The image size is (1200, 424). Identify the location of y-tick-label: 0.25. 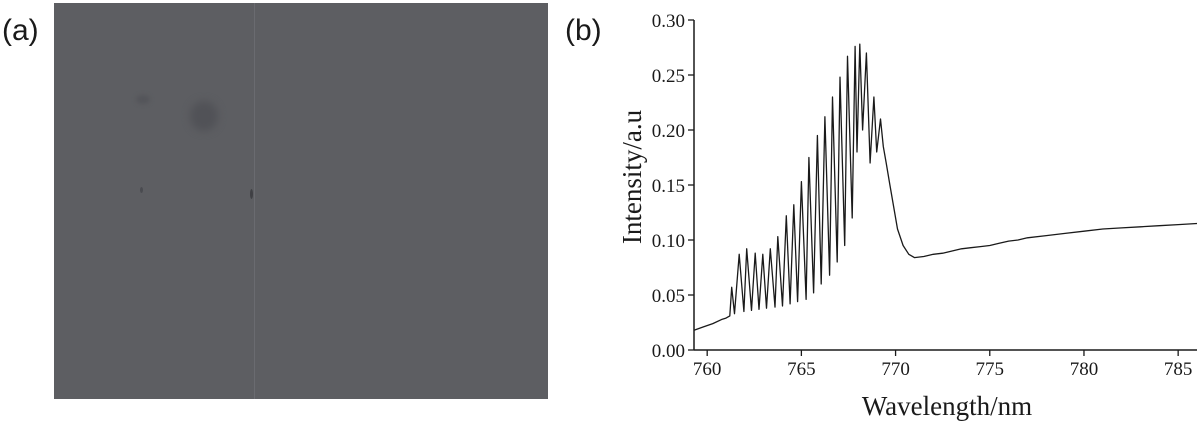
(668, 76).